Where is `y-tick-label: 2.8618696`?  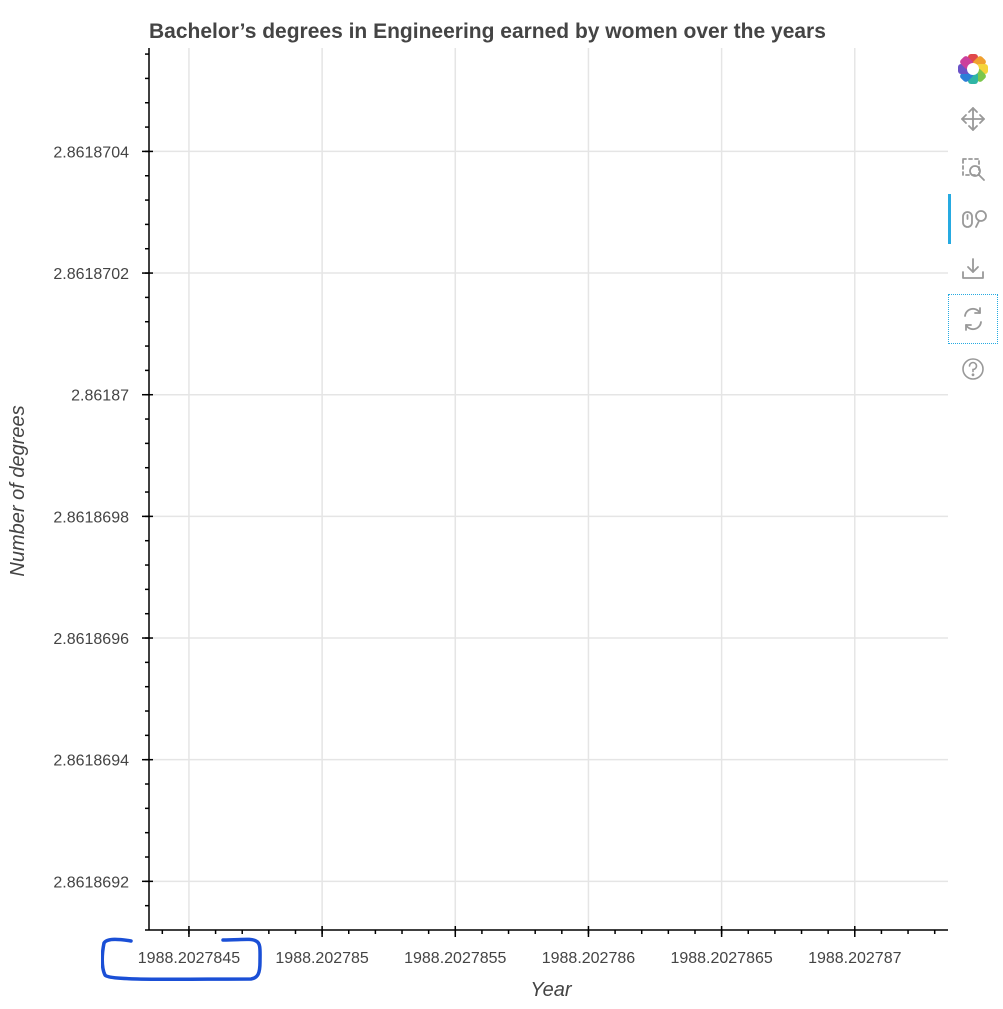
y-tick-label: 2.8618696 is located at coordinates (91, 639).